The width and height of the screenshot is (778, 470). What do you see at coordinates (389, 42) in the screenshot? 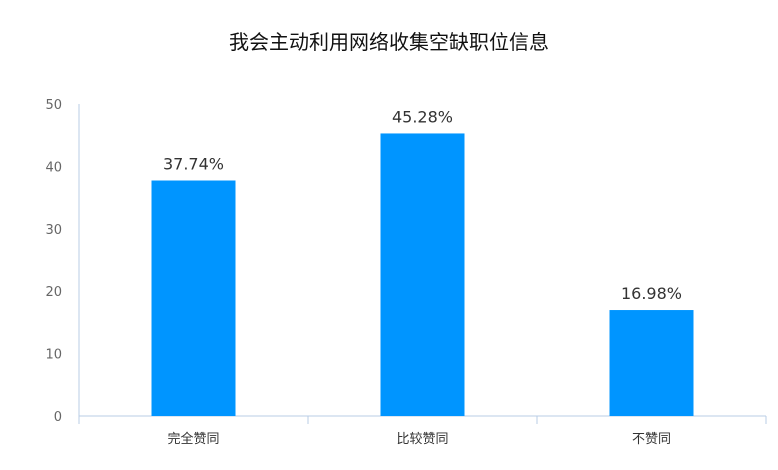
I see `chart-title: 我会主动利用网络收集空缺职位信息` at bounding box center [389, 42].